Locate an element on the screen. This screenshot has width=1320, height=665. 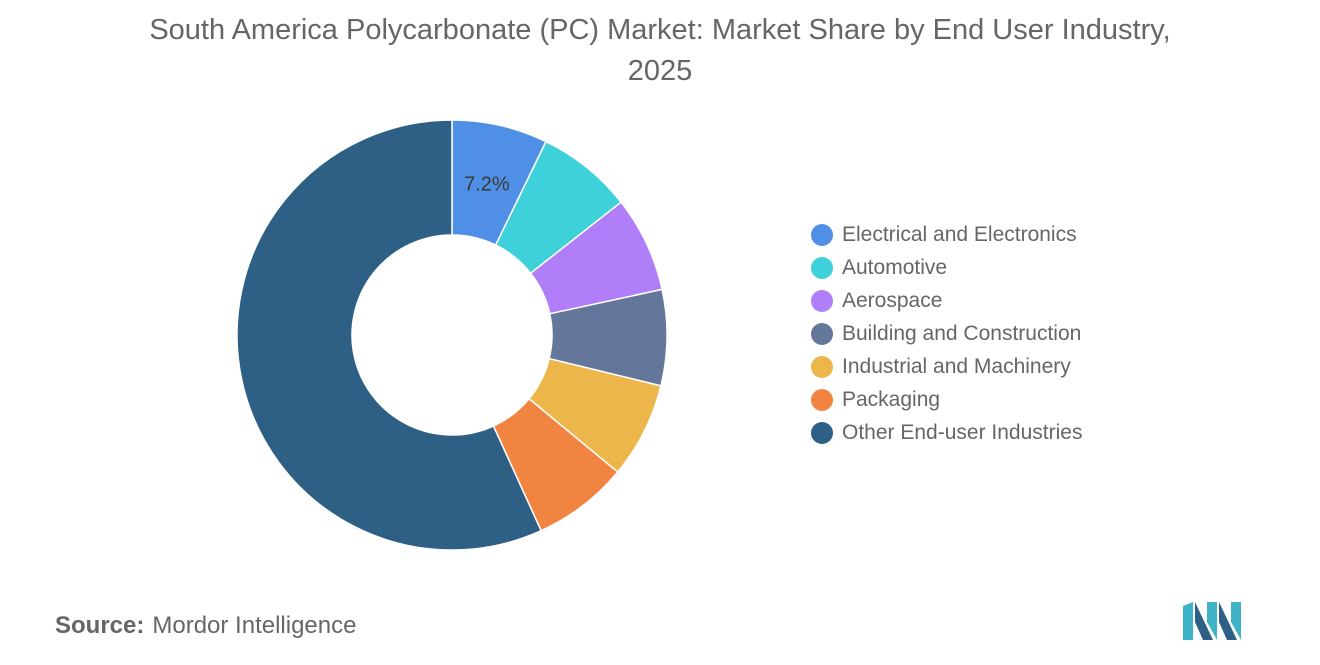
legend-label: Packaging is located at coordinates (891, 399).